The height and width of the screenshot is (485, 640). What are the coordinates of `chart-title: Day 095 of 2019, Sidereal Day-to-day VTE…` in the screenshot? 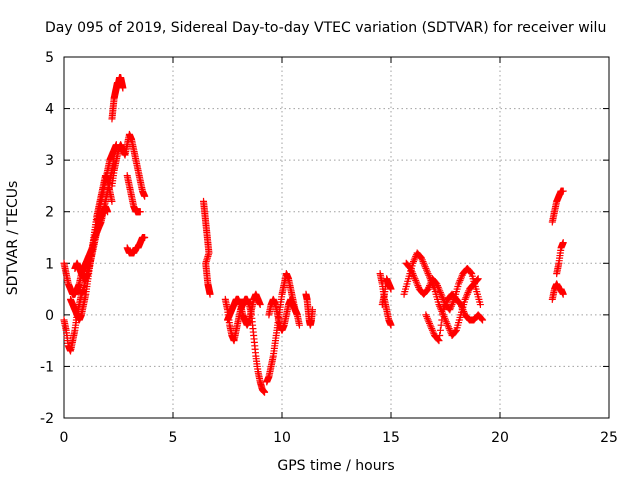 It's located at (325, 28).